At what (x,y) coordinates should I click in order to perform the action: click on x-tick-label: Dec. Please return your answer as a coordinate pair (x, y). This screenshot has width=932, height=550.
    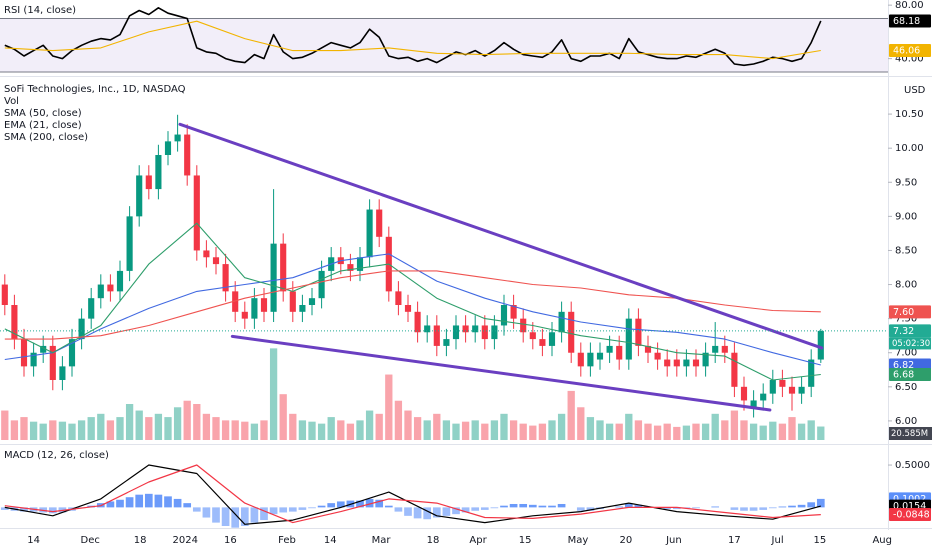
    Looking at the image, I should click on (90, 540).